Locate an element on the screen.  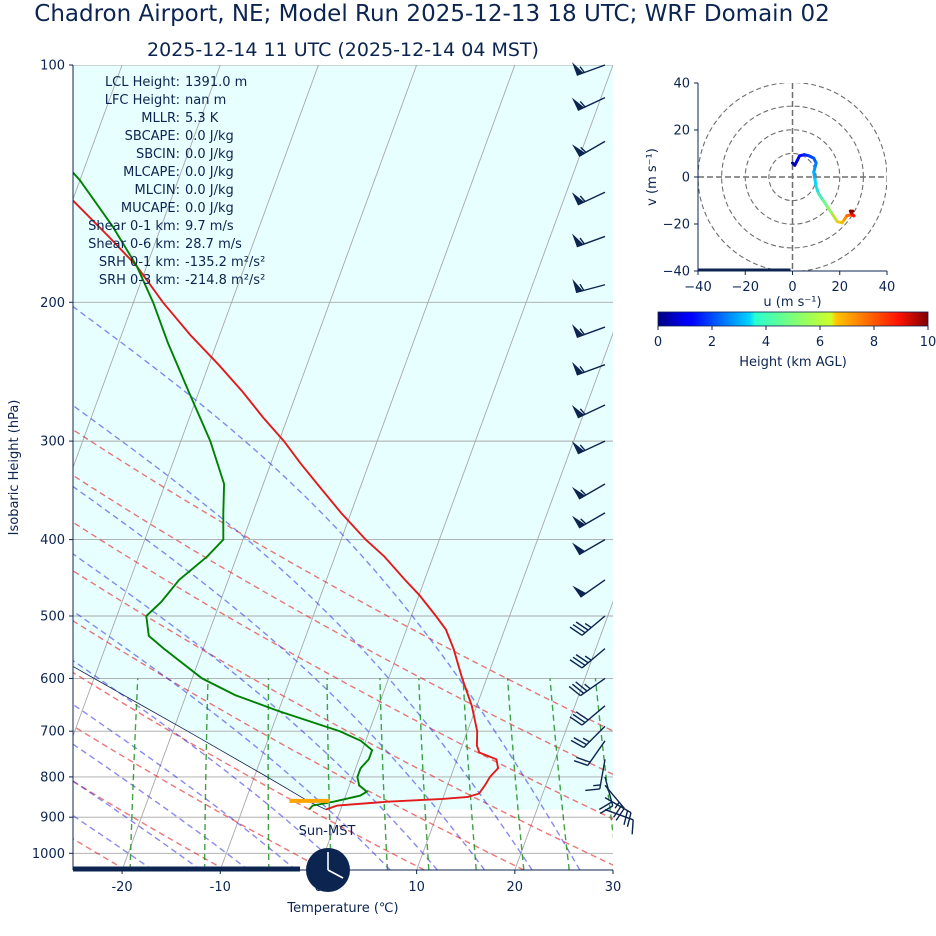
y-tick-label: 800 is located at coordinates (52, 777).